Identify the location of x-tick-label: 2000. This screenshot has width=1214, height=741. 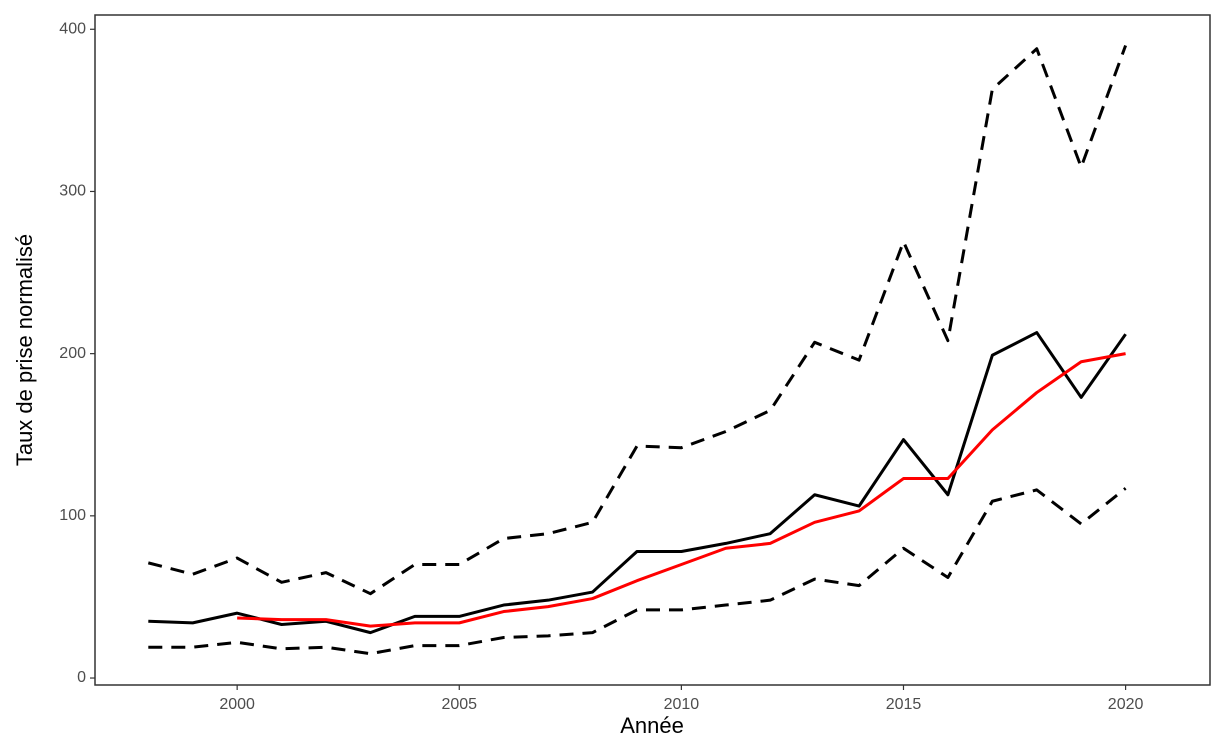
(237, 704).